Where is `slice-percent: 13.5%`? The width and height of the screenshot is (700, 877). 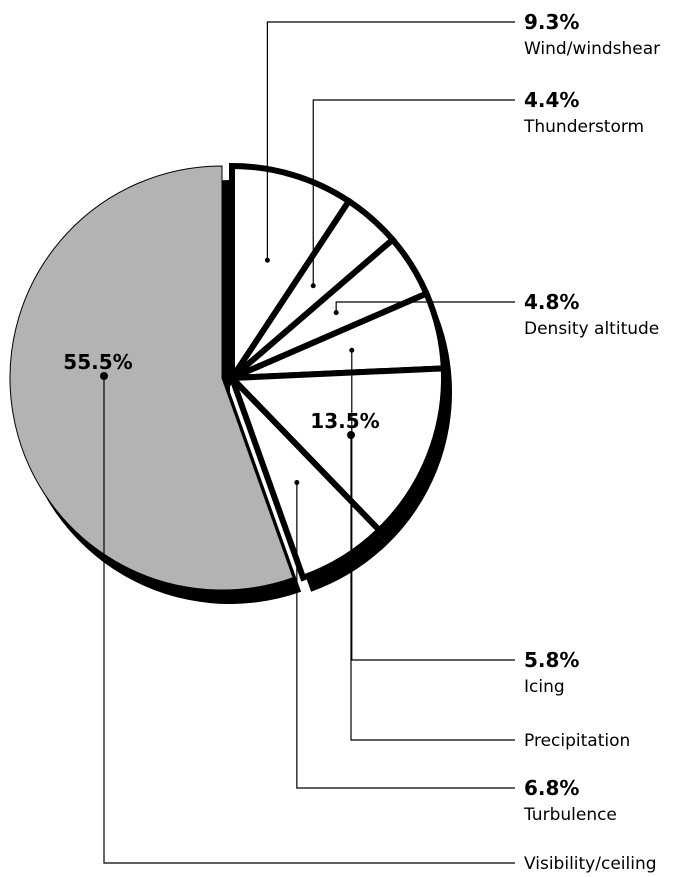 slice-percent: 13.5% is located at coordinates (344, 421).